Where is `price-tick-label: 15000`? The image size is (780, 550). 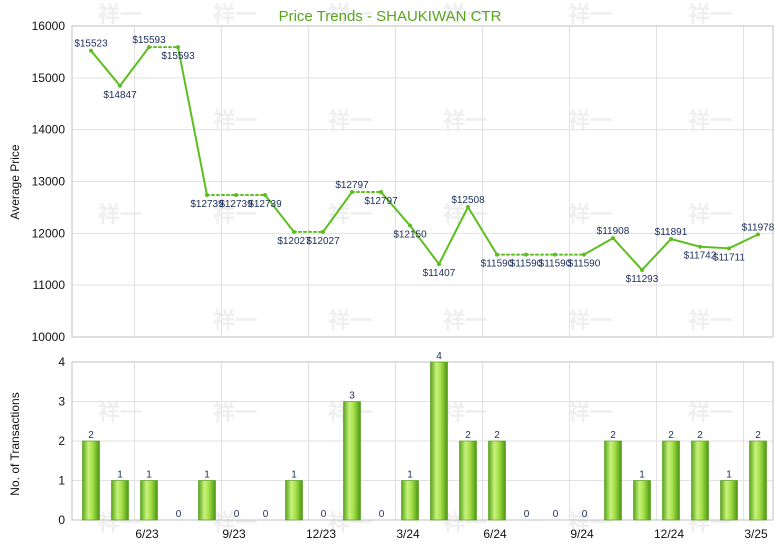
price-tick-label: 15000 is located at coordinates (49, 78).